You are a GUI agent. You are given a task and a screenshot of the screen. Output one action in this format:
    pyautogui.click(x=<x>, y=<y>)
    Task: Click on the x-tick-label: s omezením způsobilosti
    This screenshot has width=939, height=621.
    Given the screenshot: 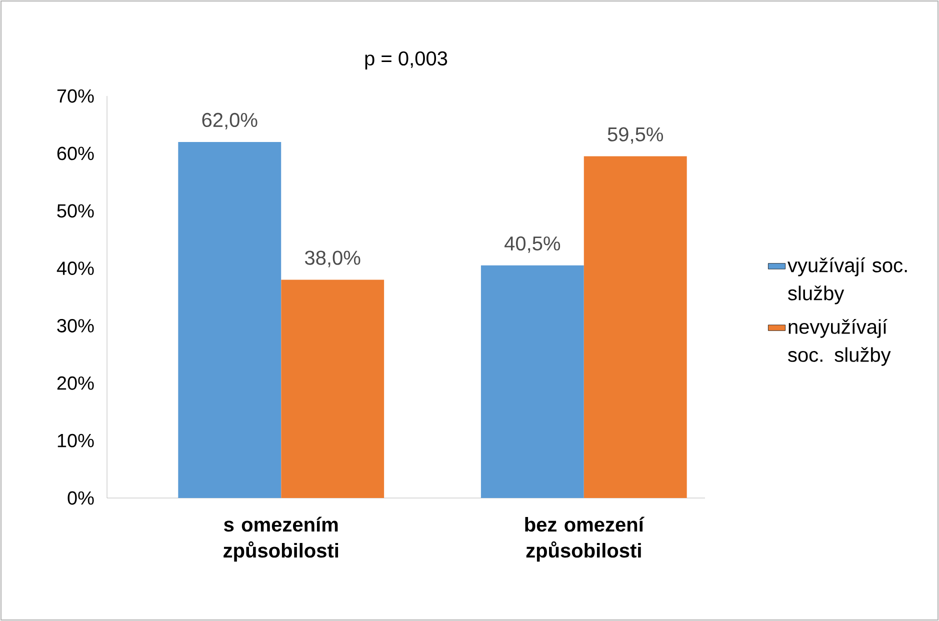 What is the action you would take?
    pyautogui.click(x=281, y=539)
    